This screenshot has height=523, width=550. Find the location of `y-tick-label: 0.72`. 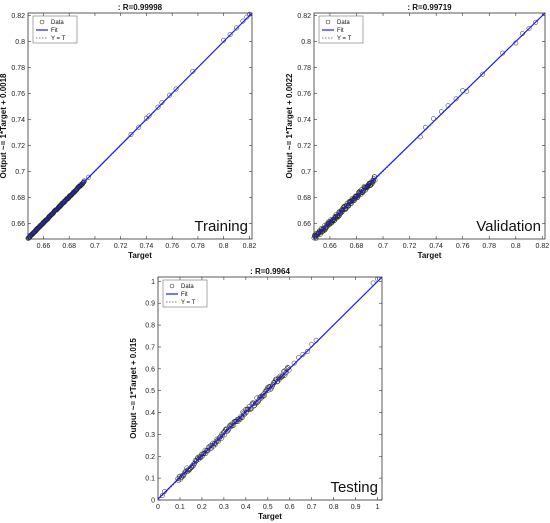

y-tick-label: 0.72 is located at coordinates (18, 146).